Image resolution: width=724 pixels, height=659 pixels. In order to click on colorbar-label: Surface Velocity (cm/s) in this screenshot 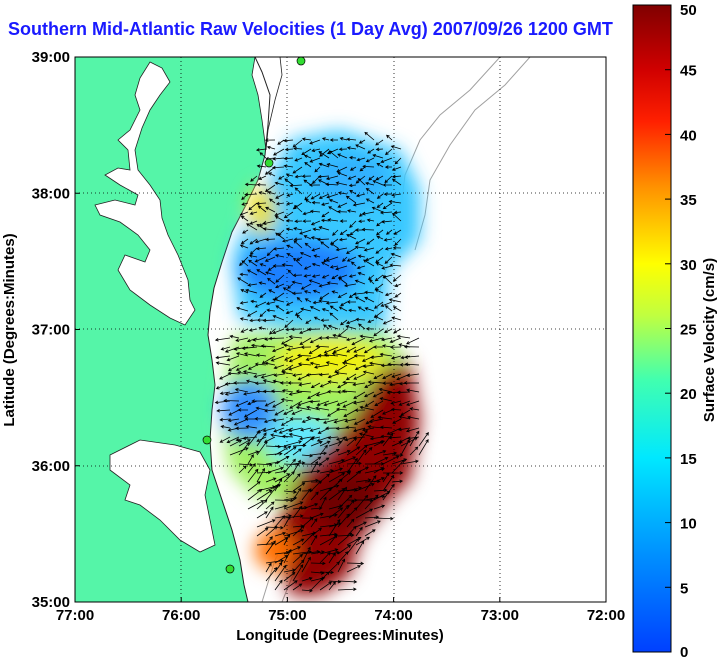, I will do `click(709, 340)`.